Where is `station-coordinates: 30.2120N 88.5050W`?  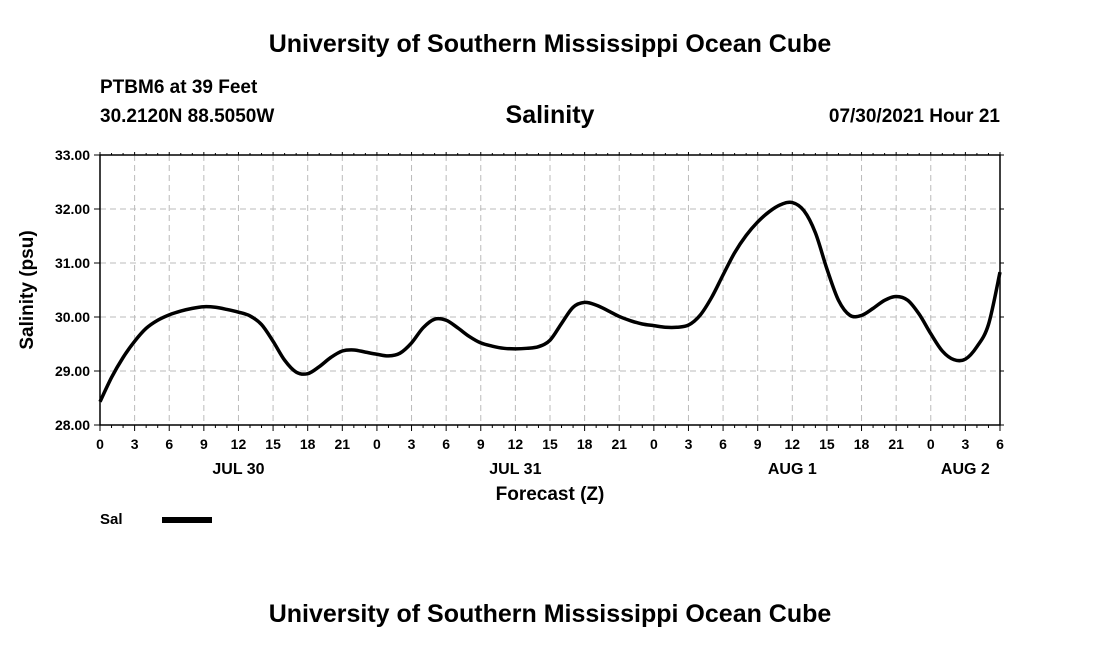
station-coordinates: 30.2120N 88.5050W is located at coordinates (187, 116).